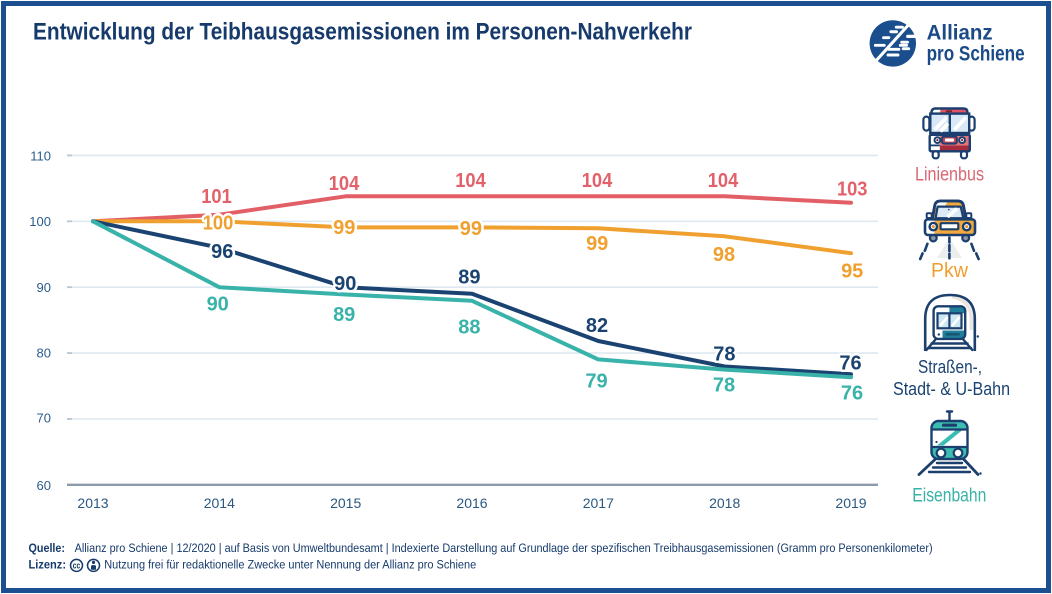  What do you see at coordinates (222, 252) in the screenshot?
I see `svg-text: 96` at bounding box center [222, 252].